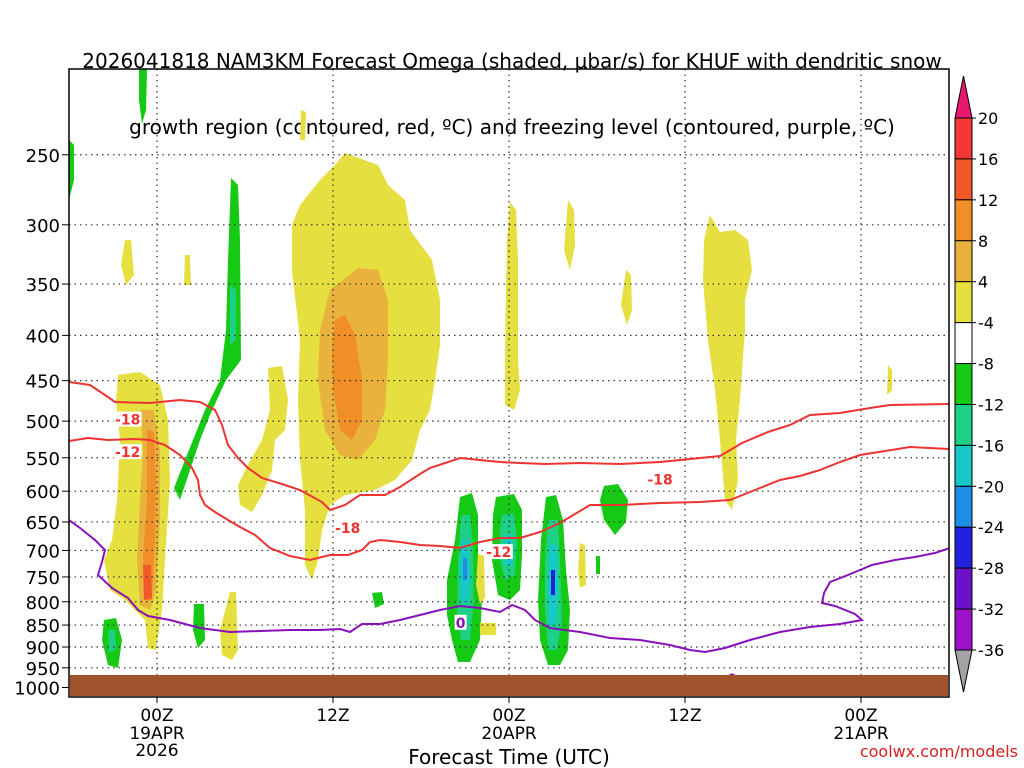 The image size is (1024, 768). I want to click on colorbar-label-12: -32, so click(991, 609).